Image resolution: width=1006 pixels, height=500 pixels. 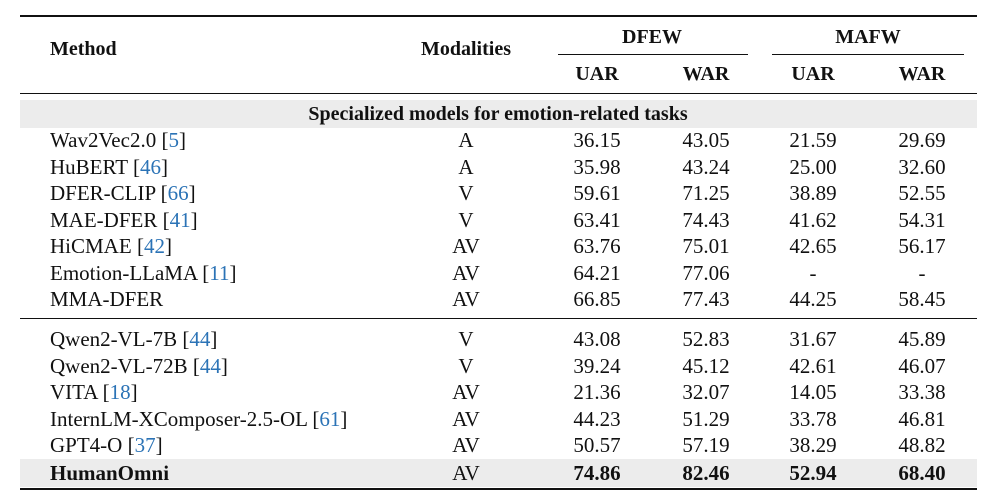 I want to click on final-row-band, so click(x=498, y=473).